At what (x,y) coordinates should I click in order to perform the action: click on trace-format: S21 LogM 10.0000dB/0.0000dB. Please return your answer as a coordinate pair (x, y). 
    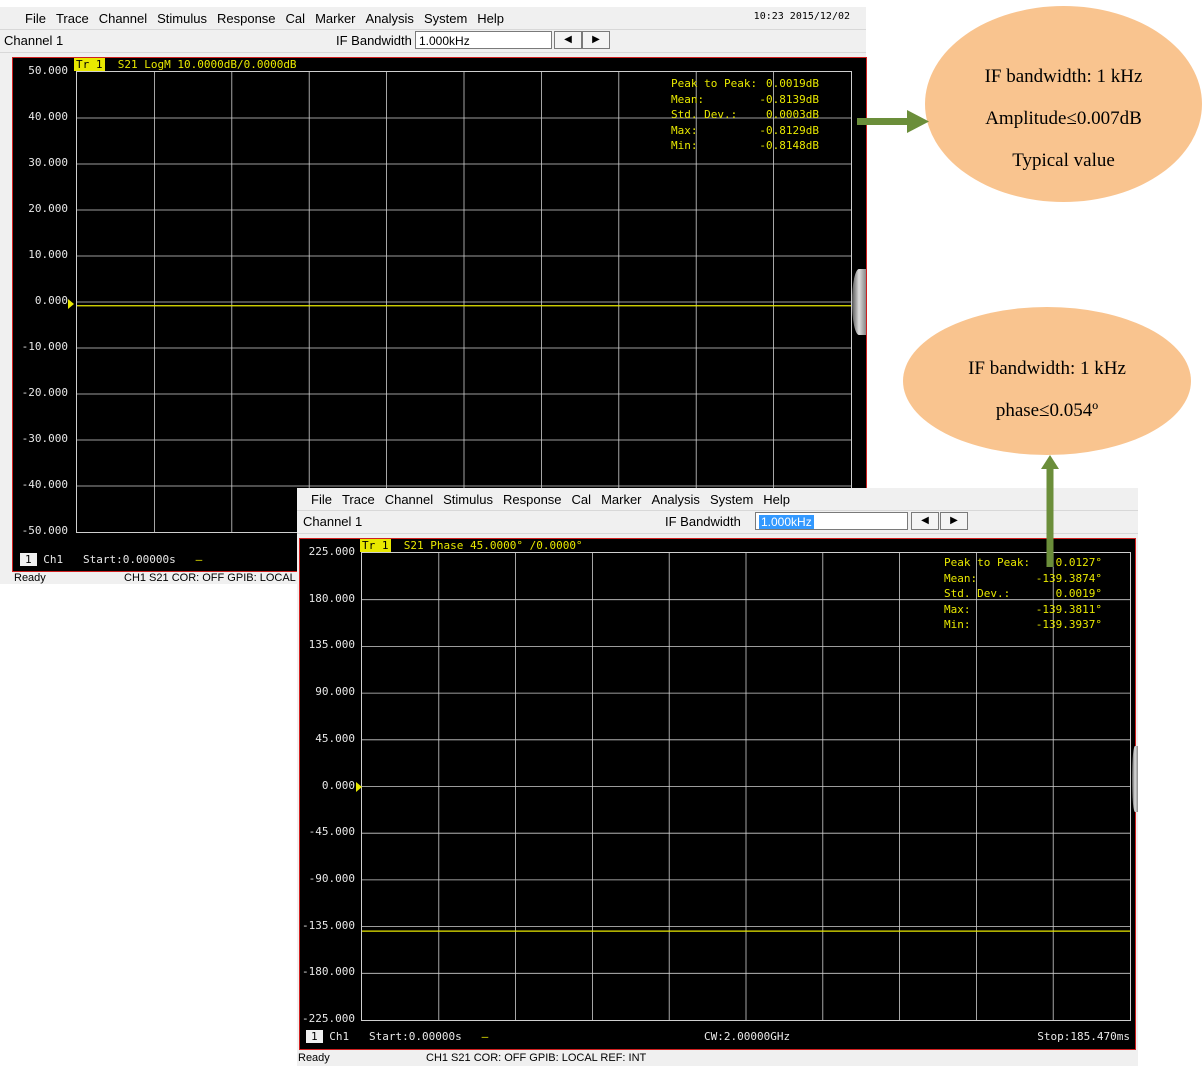
    Looking at the image, I should click on (207, 64).